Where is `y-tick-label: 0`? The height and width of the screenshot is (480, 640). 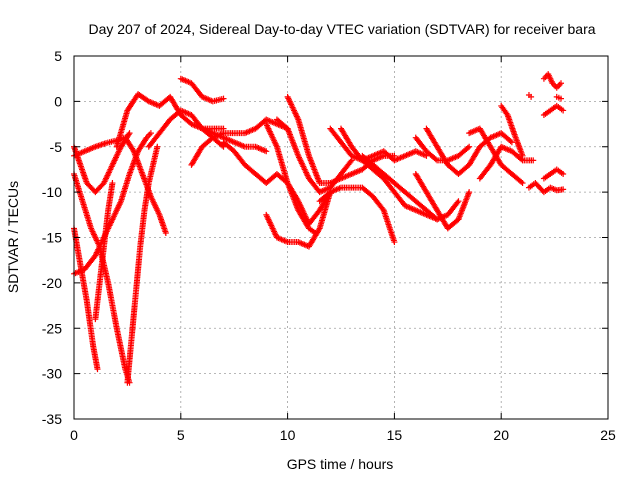 y-tick-label: 0 is located at coordinates (58, 101).